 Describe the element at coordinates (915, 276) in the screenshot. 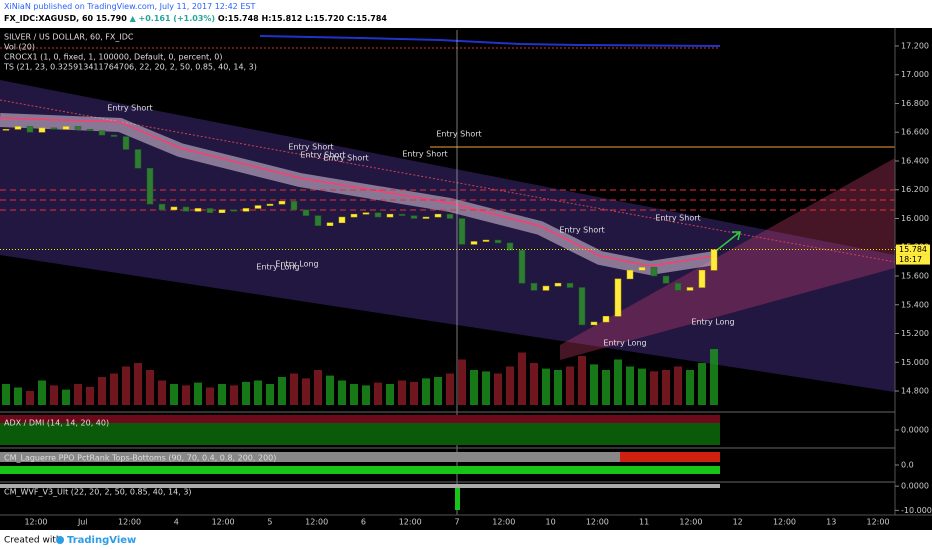

I see `y-tick-label: 15.600` at that location.